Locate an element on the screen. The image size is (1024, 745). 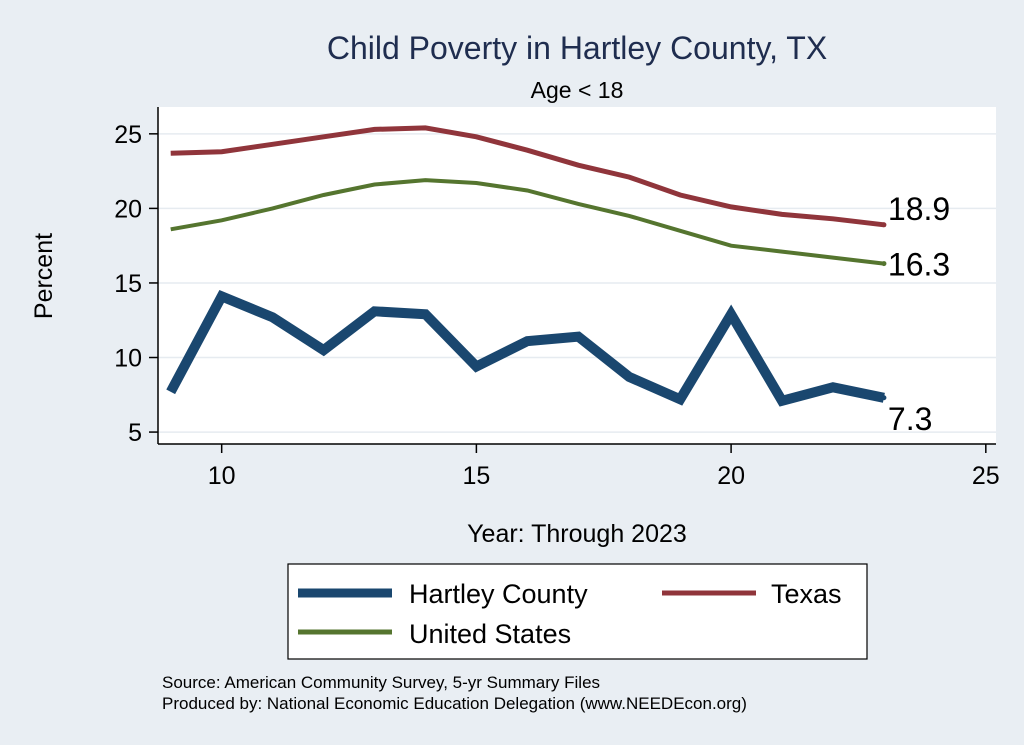
y-tick-label-5: 5 is located at coordinates (135, 433).